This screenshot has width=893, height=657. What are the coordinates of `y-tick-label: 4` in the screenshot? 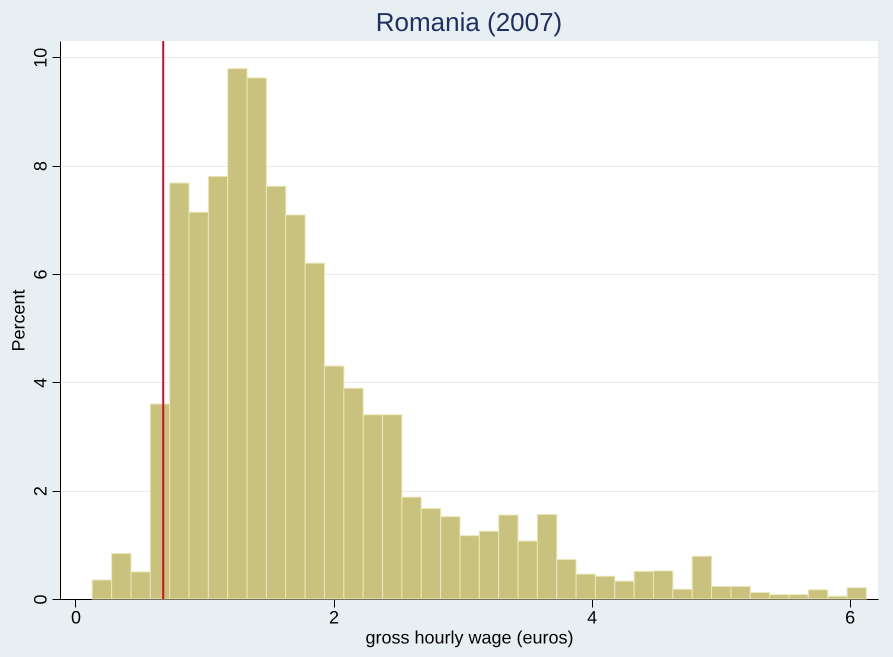 It's located at (40, 383).